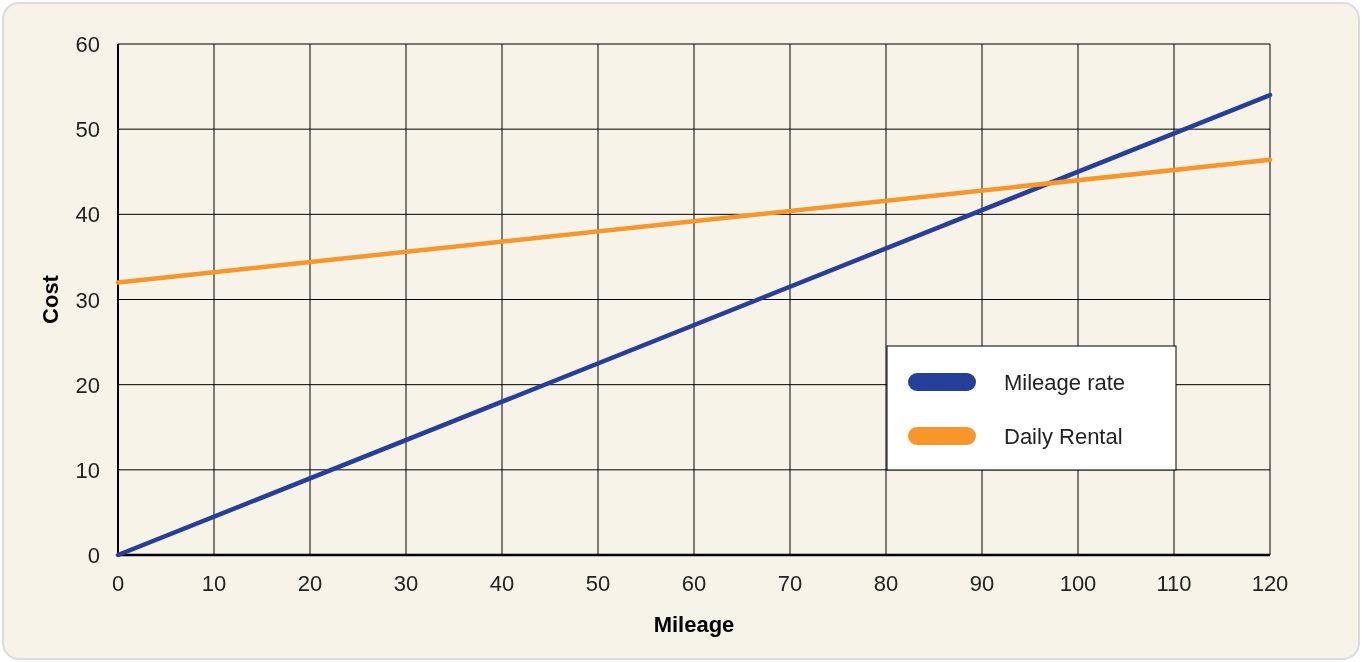  Describe the element at coordinates (1174, 583) in the screenshot. I see `x-tick-label: 110` at that location.